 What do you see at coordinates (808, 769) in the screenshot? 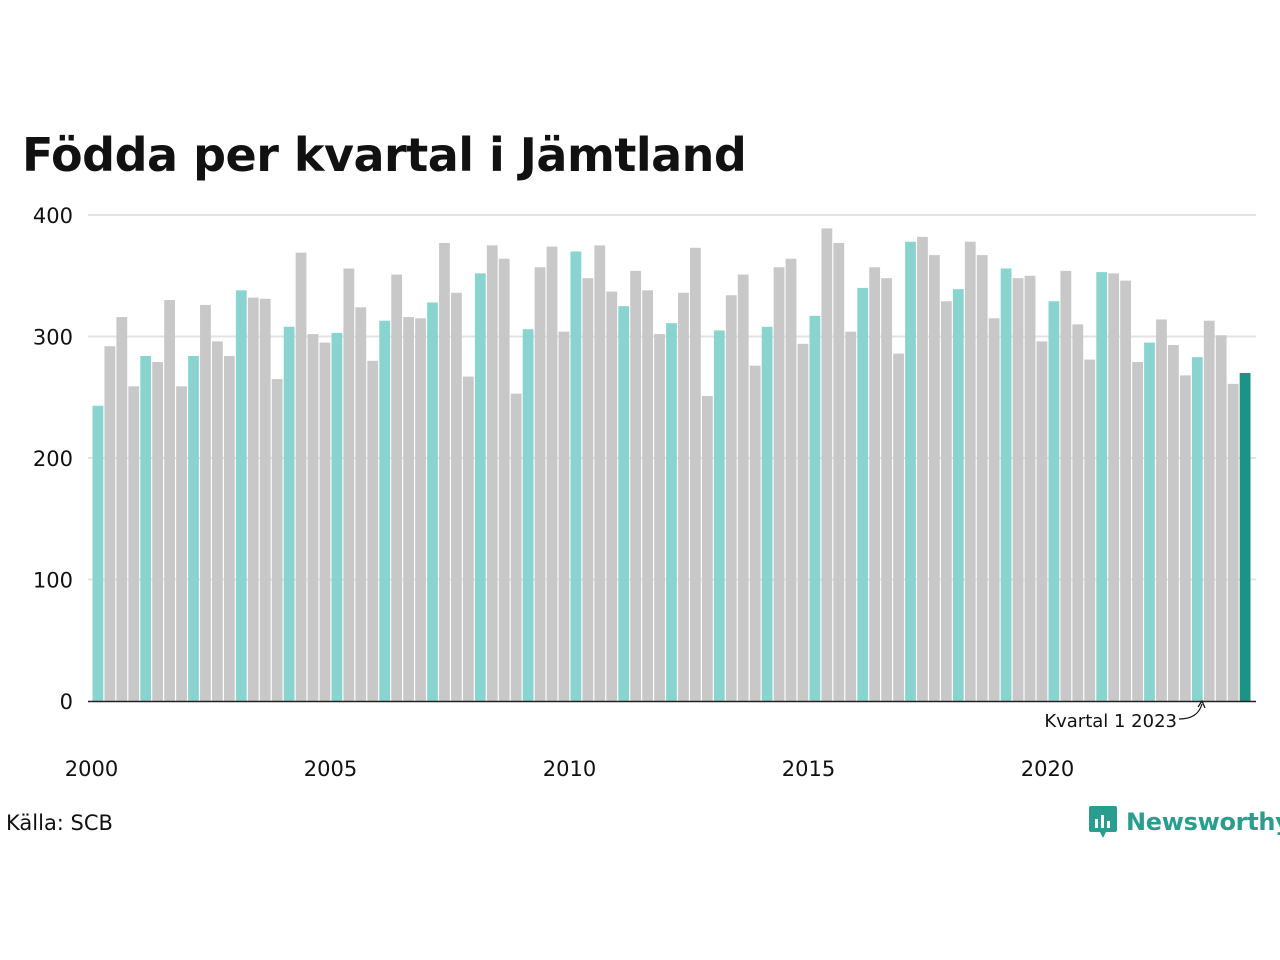
I see `x-tick-label: 2015` at bounding box center [808, 769].